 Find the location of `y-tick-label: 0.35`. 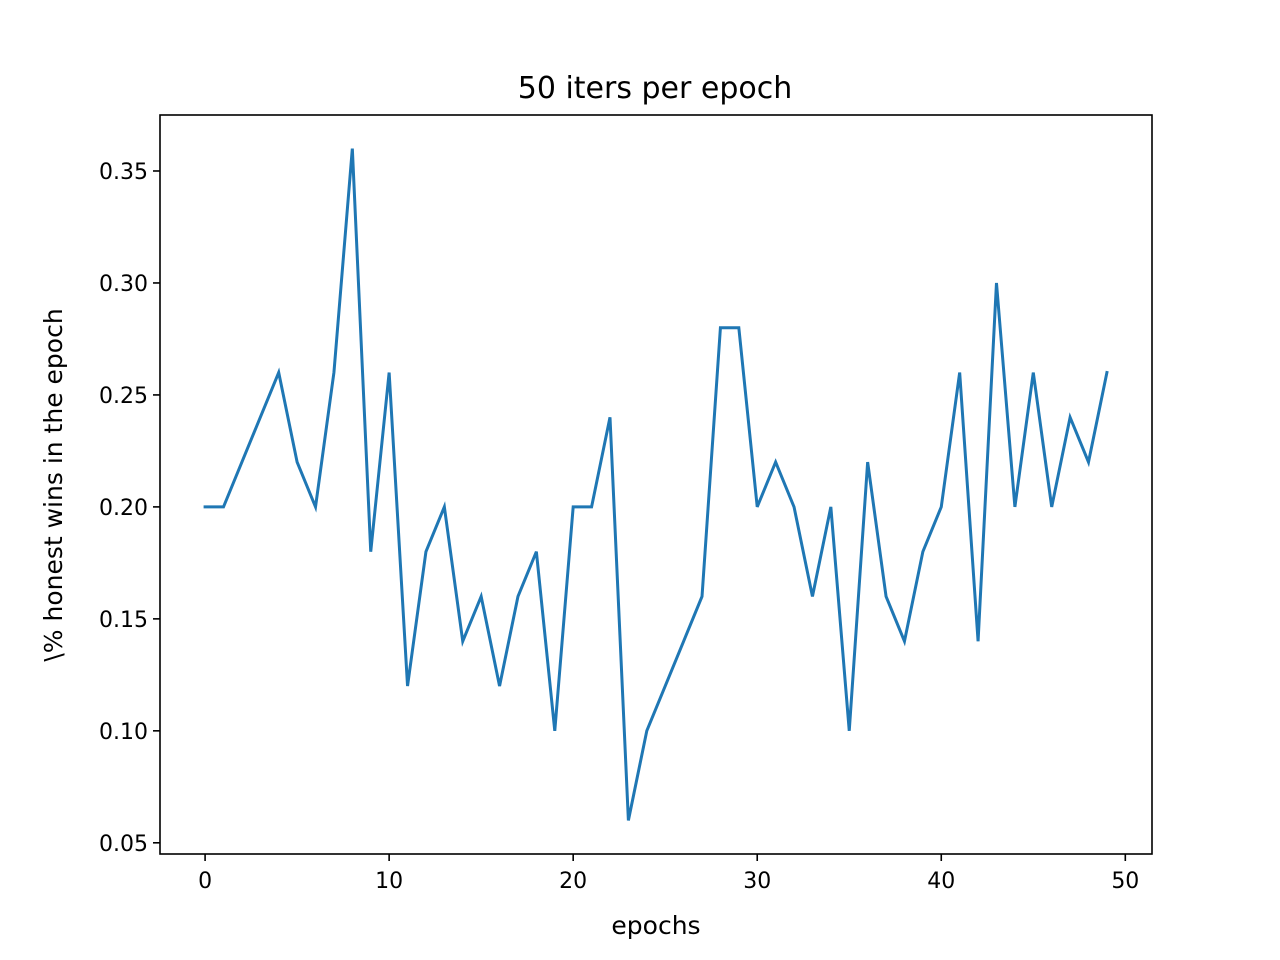

y-tick-label: 0.35 is located at coordinates (123, 172).